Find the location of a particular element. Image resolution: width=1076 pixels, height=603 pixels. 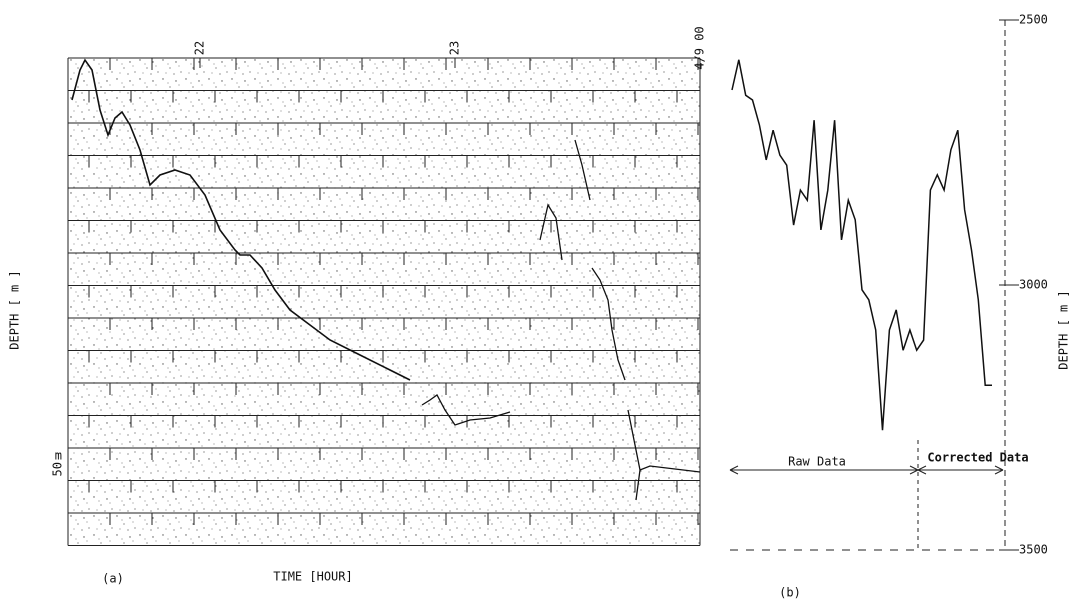

y-tick-label: 3500 is located at coordinates (1033, 550).